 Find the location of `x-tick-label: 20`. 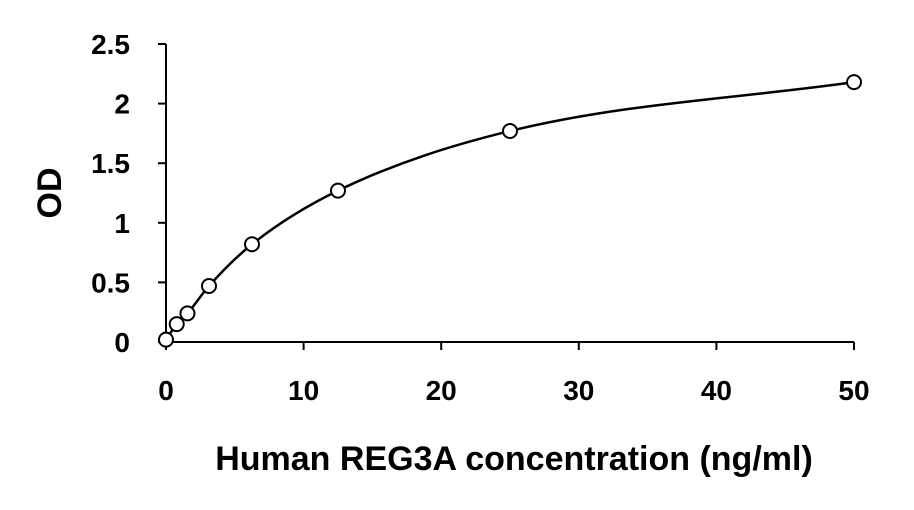

x-tick-label: 20 is located at coordinates (441, 390).